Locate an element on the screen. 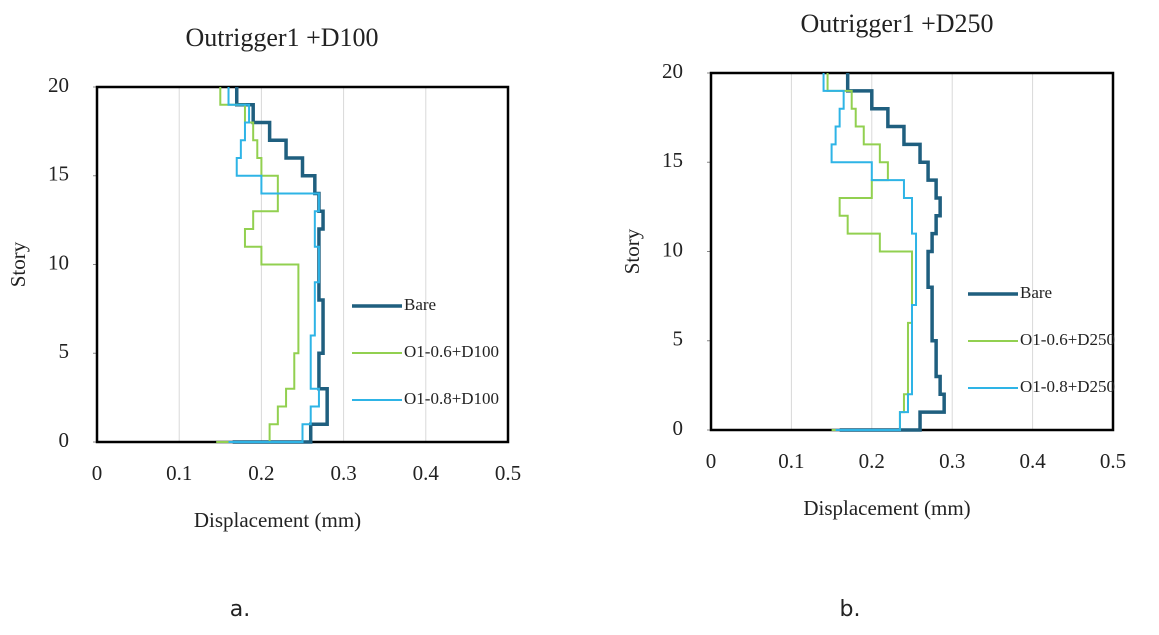 This screenshot has width=1159, height=635. legend-label: O1-0.6+D100 is located at coordinates (451, 351).